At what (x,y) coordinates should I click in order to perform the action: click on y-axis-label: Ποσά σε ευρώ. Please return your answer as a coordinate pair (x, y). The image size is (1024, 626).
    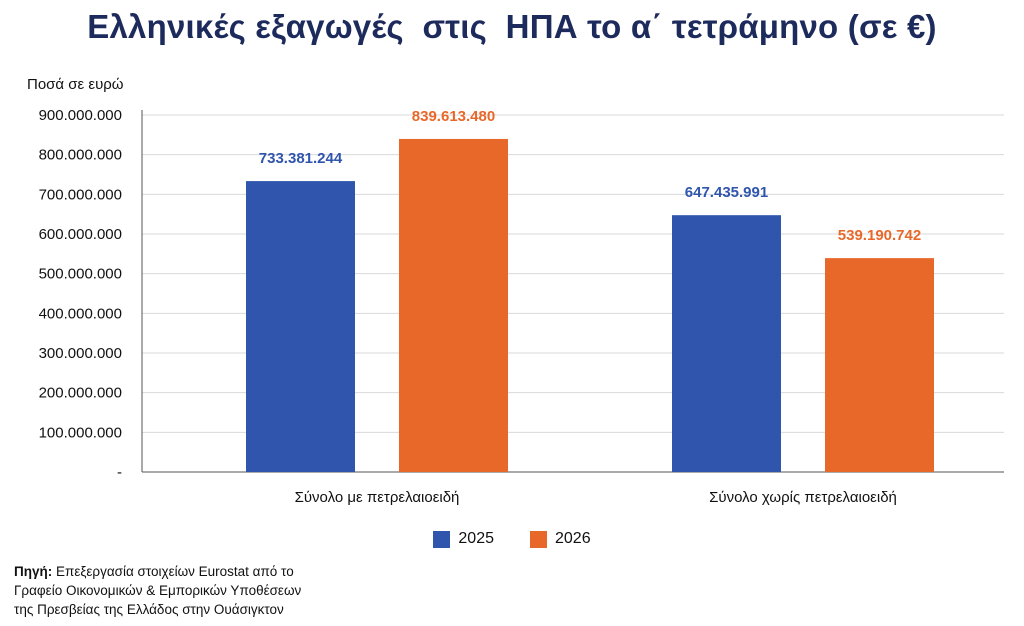
    Looking at the image, I should click on (75, 84).